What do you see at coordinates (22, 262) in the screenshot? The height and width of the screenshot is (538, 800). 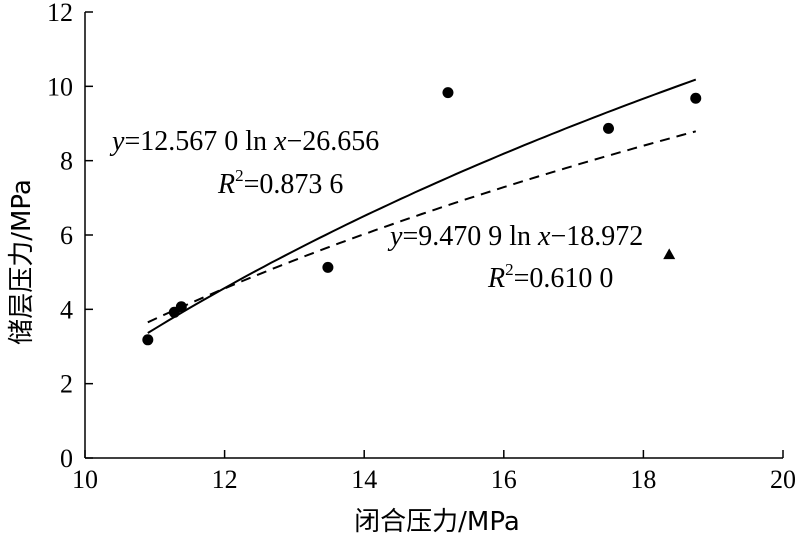 I see `y-axis-title: 储层压力/MPa` at bounding box center [22, 262].